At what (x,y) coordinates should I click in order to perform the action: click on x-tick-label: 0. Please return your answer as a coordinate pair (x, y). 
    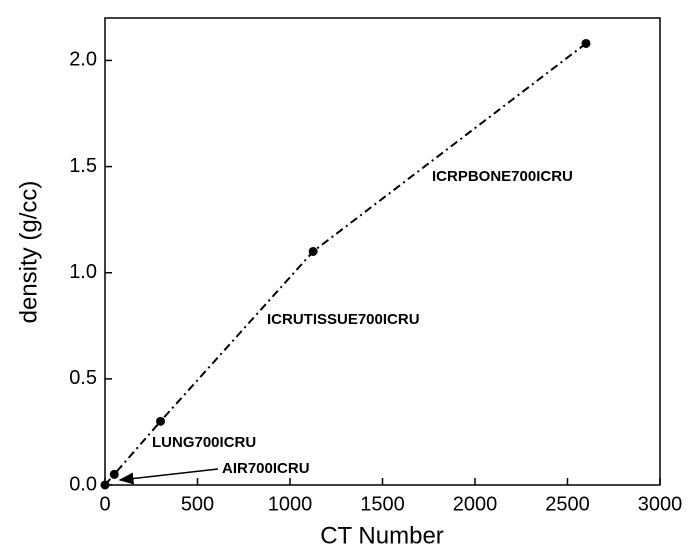
    Looking at the image, I should click on (104, 504).